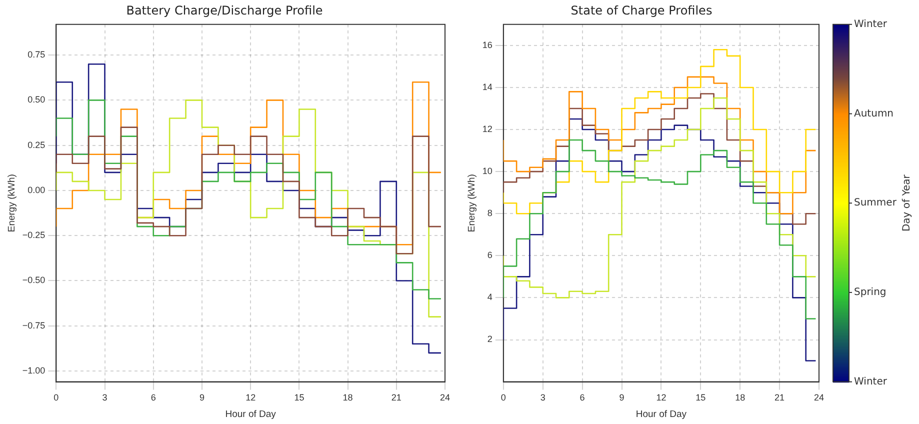  What do you see at coordinates (876, 203) in the screenshot?
I see `color-bar-label: Summer` at bounding box center [876, 203].